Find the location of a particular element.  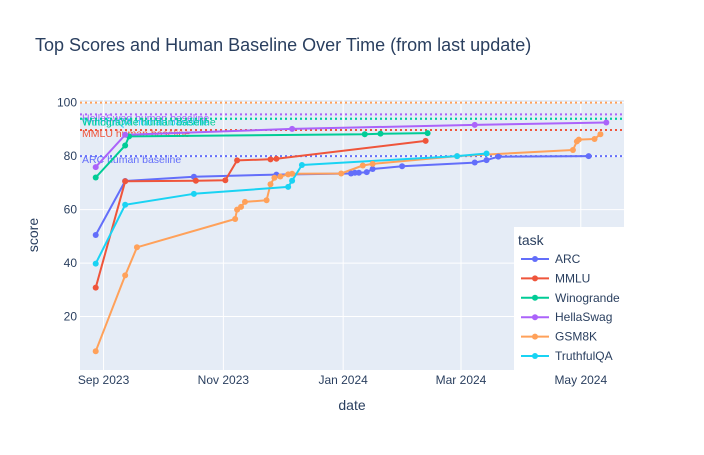

y-tick-label: 40 is located at coordinates (71, 263).